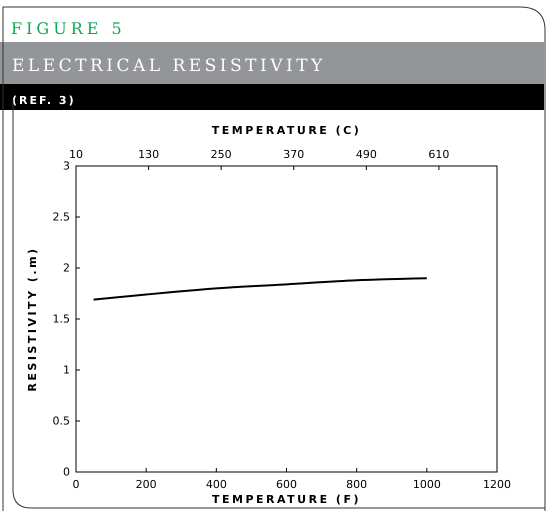  What do you see at coordinates (32, 319) in the screenshot?
I see `y-axis-title: RESISTIVITY (.m)` at bounding box center [32, 319].